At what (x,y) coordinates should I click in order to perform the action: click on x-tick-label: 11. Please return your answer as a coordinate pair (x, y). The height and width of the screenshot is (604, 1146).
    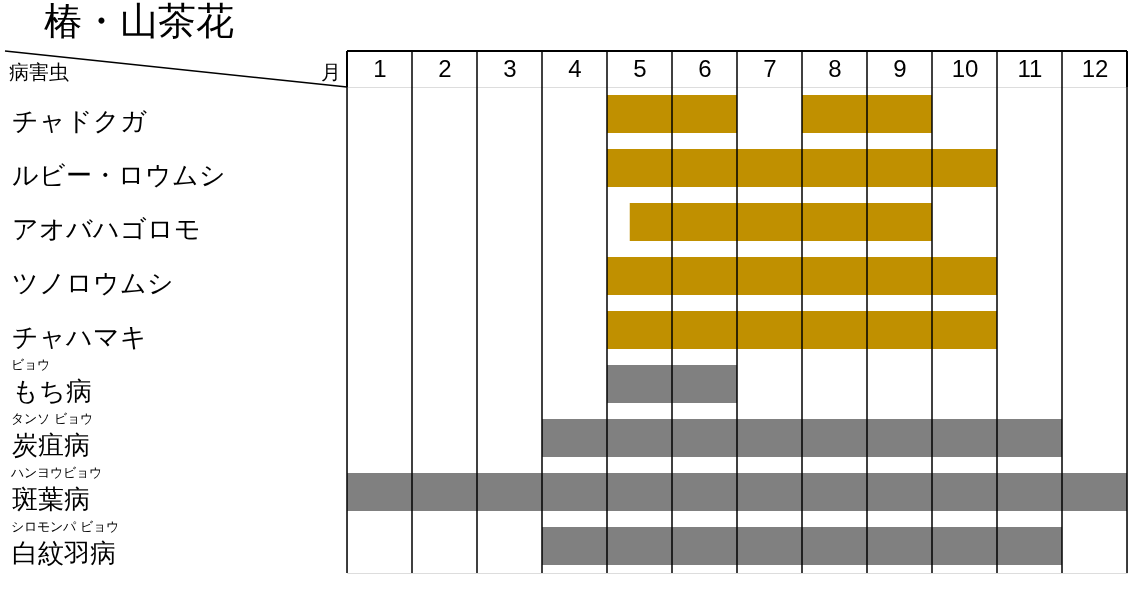
    Looking at the image, I should click on (1030, 68).